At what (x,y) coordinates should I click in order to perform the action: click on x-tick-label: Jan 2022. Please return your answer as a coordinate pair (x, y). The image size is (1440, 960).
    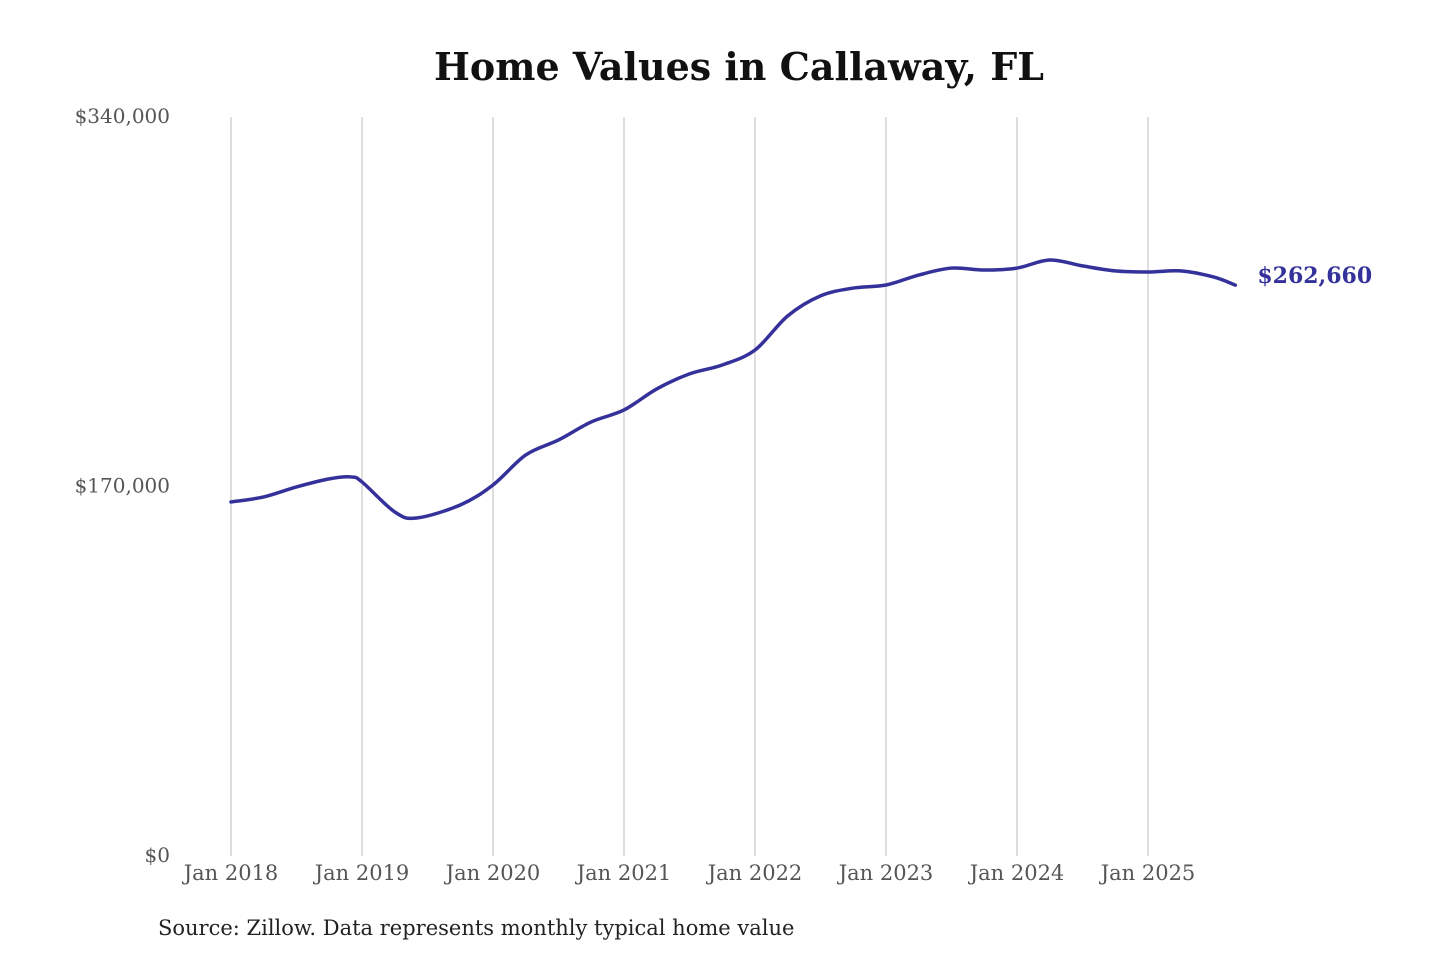
    Looking at the image, I should click on (754, 873).